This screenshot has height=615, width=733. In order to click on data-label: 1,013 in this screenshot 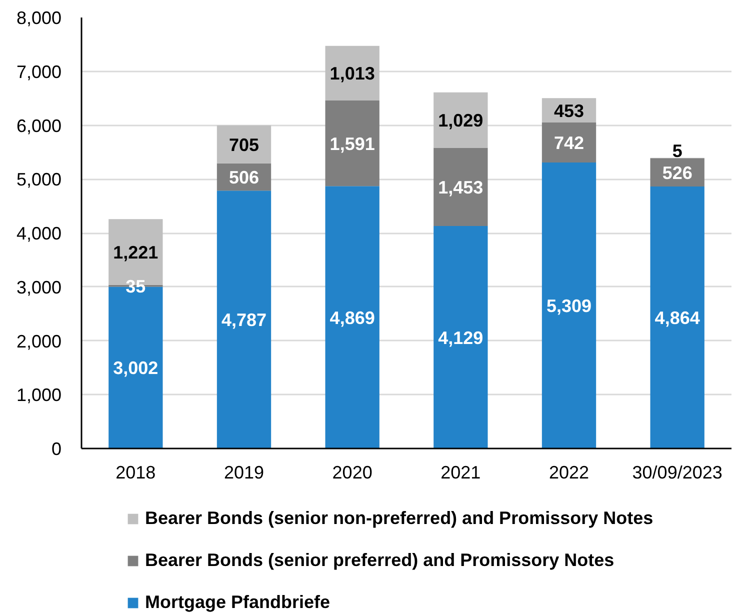, I will do `click(352, 74)`.